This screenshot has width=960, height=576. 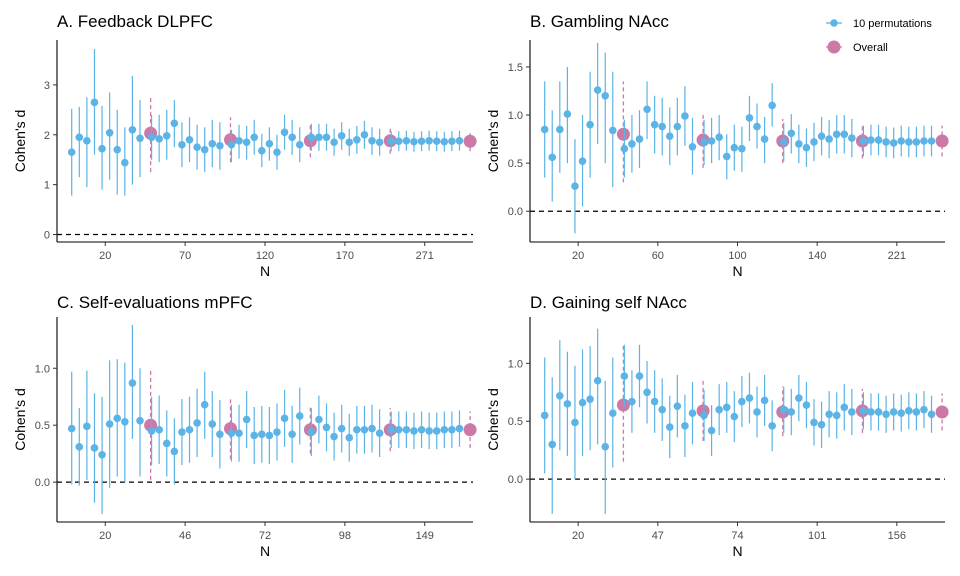 What do you see at coordinates (272, 188) in the screenshot?
I see `group-120: 120` at bounding box center [272, 188].